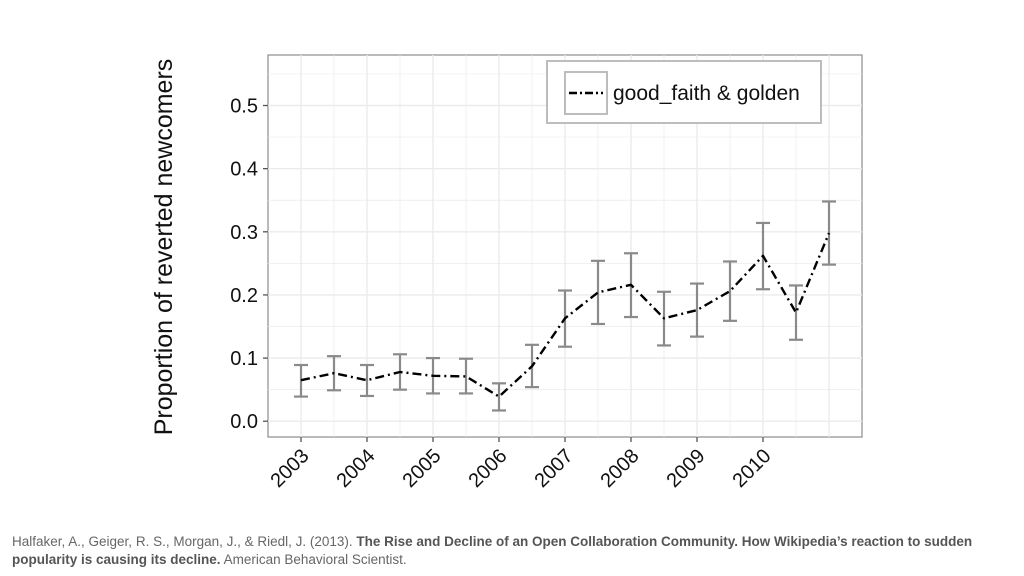 This screenshot has width=1024, height=576. I want to click on y-tick-label: 0.4, so click(244, 170).